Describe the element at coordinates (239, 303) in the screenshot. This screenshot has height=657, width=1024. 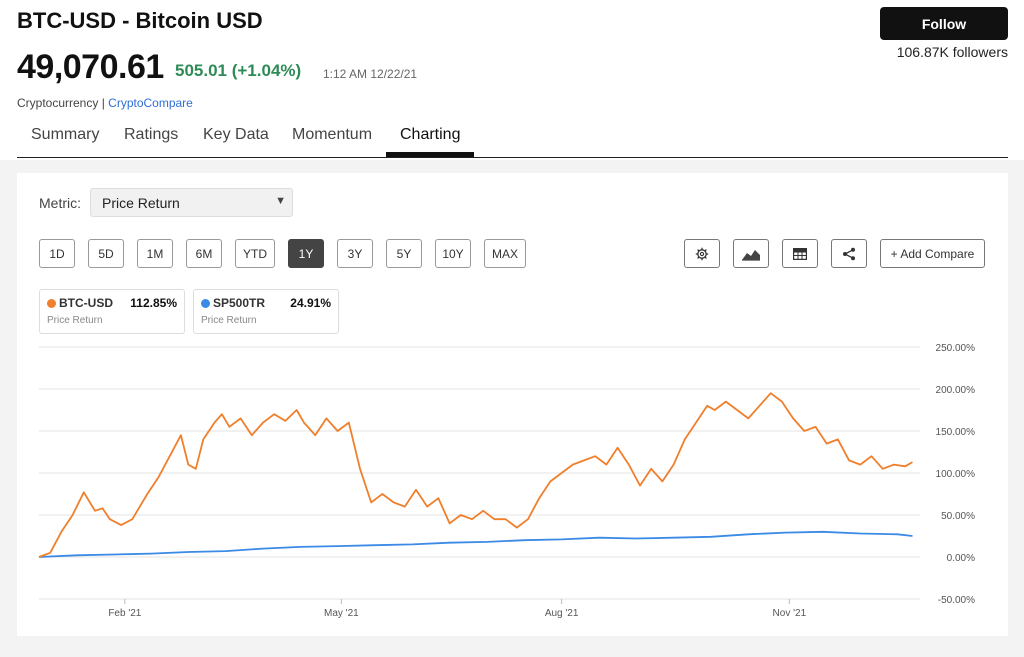
I see `legend-symbol: SP500TR` at that location.